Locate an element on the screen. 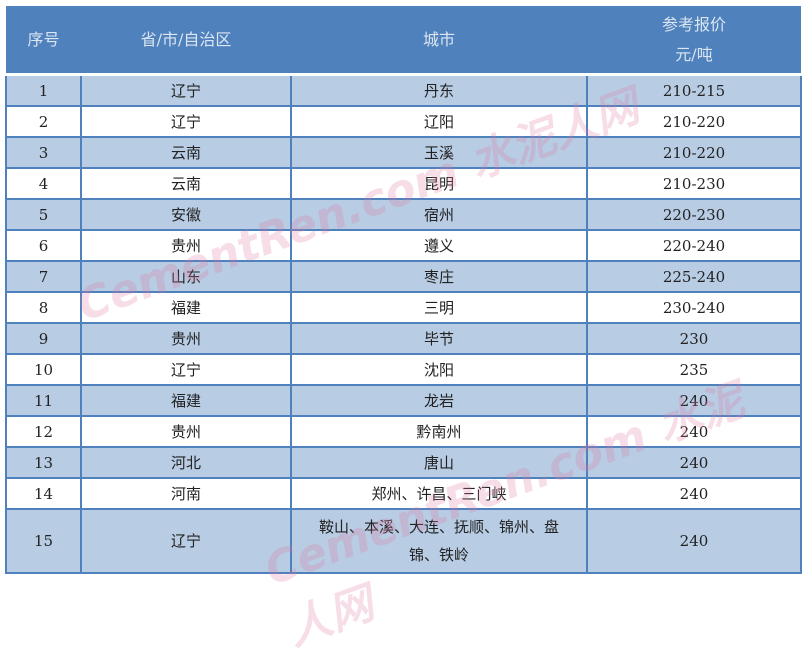  row-index: 1 is located at coordinates (43, 90).